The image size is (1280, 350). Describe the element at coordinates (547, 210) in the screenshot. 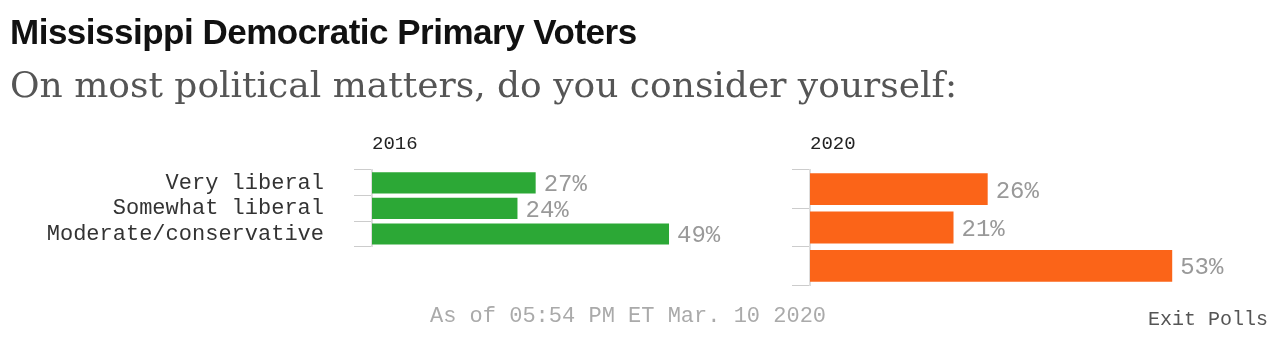

I see `data-label: 24%` at that location.